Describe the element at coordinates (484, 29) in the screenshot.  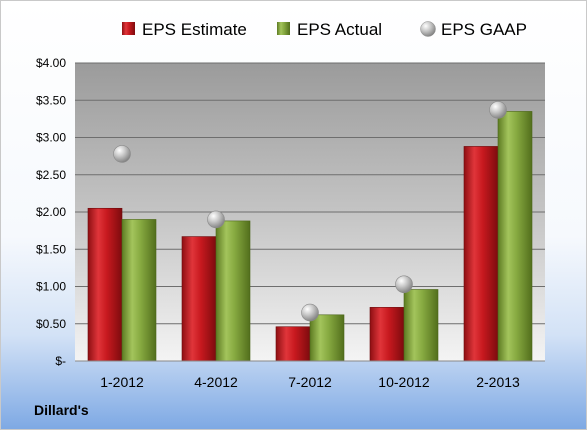
I see `legend-label: EPS GAAP` at that location.